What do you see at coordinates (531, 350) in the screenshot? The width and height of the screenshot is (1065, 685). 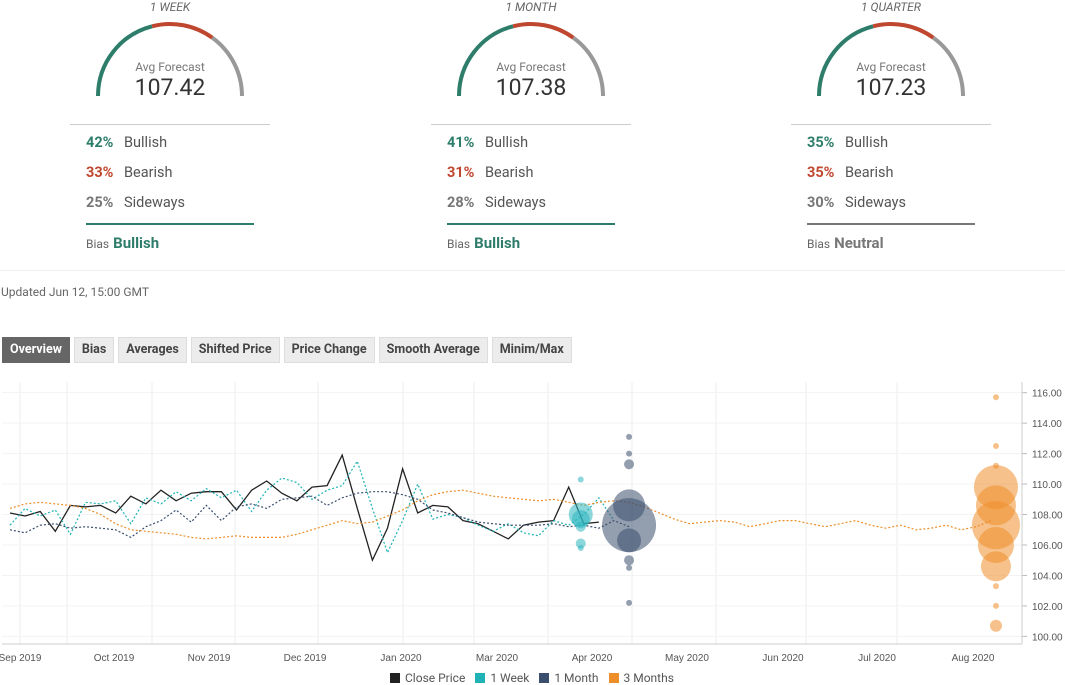 I see `tab-minim-max: Minim/Max` at bounding box center [531, 350].